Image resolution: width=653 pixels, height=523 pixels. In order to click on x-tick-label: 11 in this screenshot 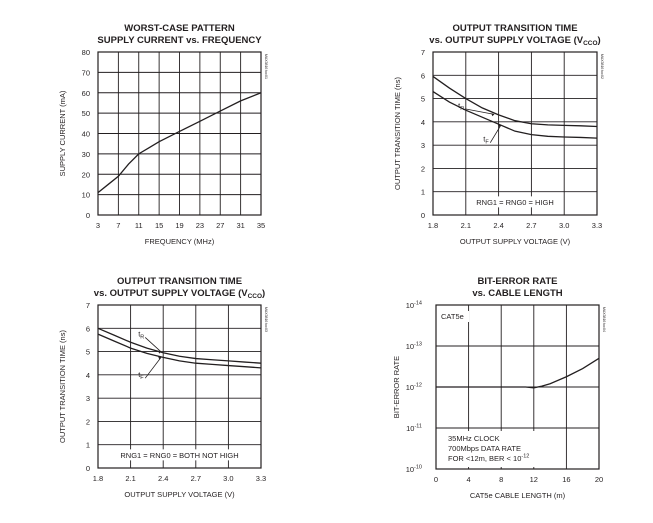, I will do `click(139, 225)`.